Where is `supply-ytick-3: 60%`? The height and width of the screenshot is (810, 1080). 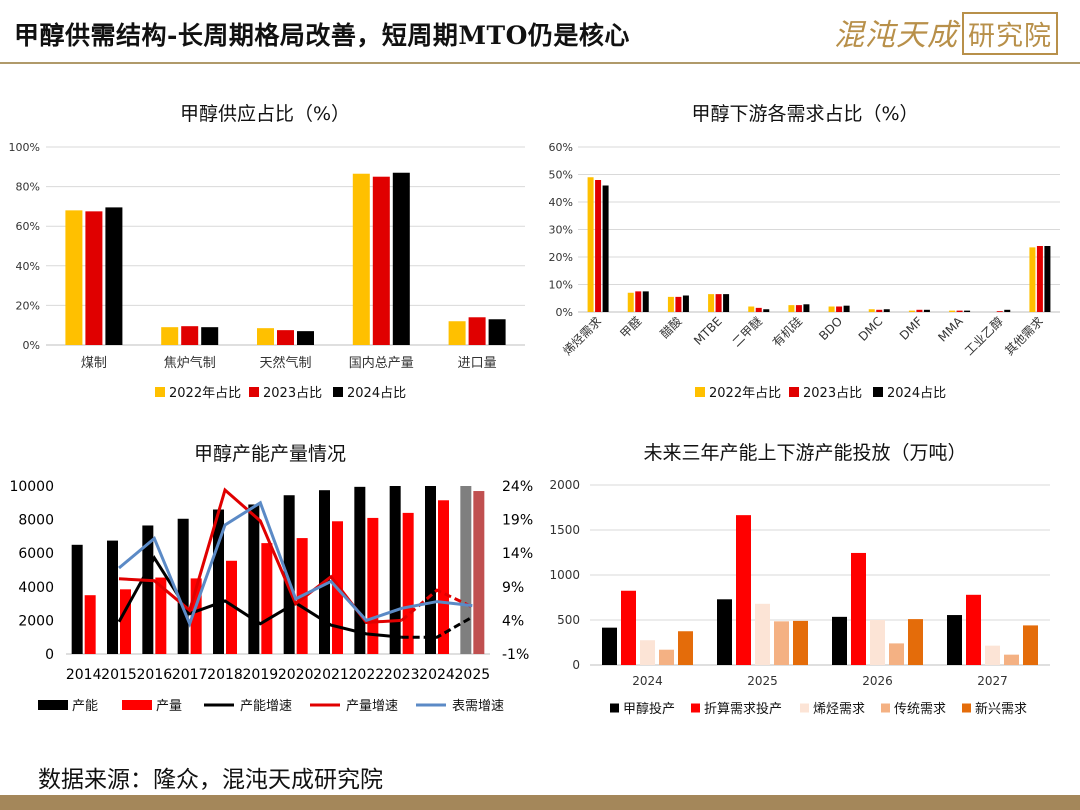 supply-ytick-3: 60% is located at coordinates (28, 226).